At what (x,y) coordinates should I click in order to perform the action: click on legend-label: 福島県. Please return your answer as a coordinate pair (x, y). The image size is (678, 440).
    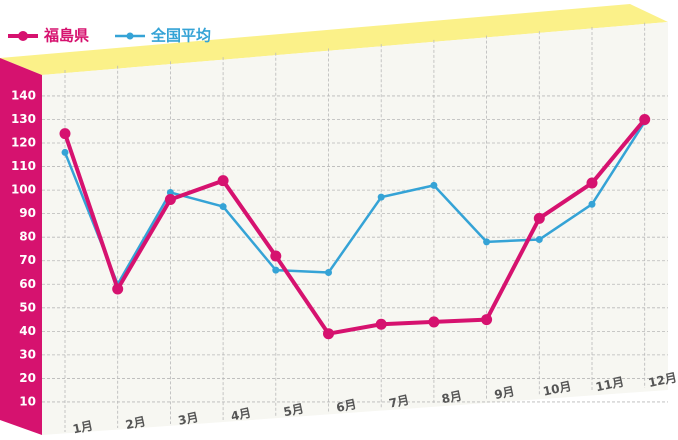
    Looking at the image, I should click on (66, 36).